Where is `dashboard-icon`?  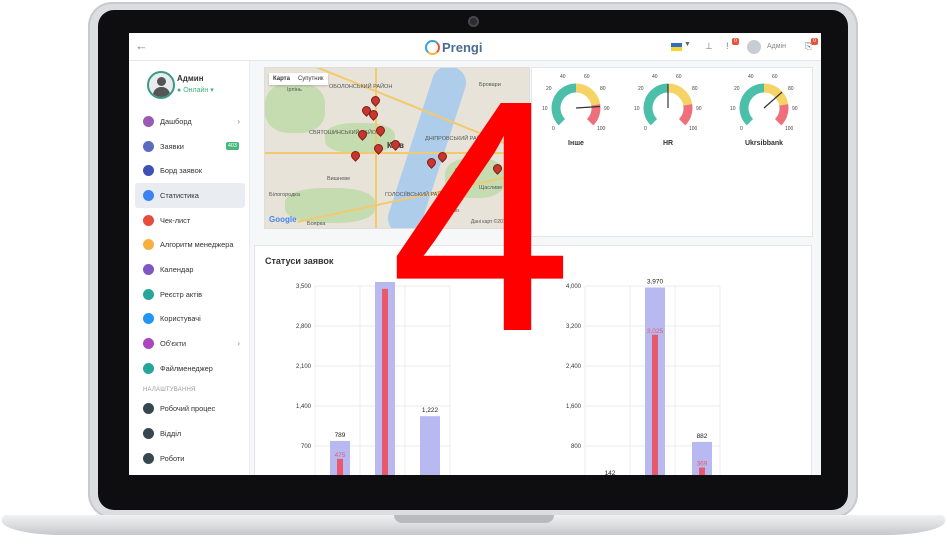
dashboard-icon is located at coordinates (148, 121).